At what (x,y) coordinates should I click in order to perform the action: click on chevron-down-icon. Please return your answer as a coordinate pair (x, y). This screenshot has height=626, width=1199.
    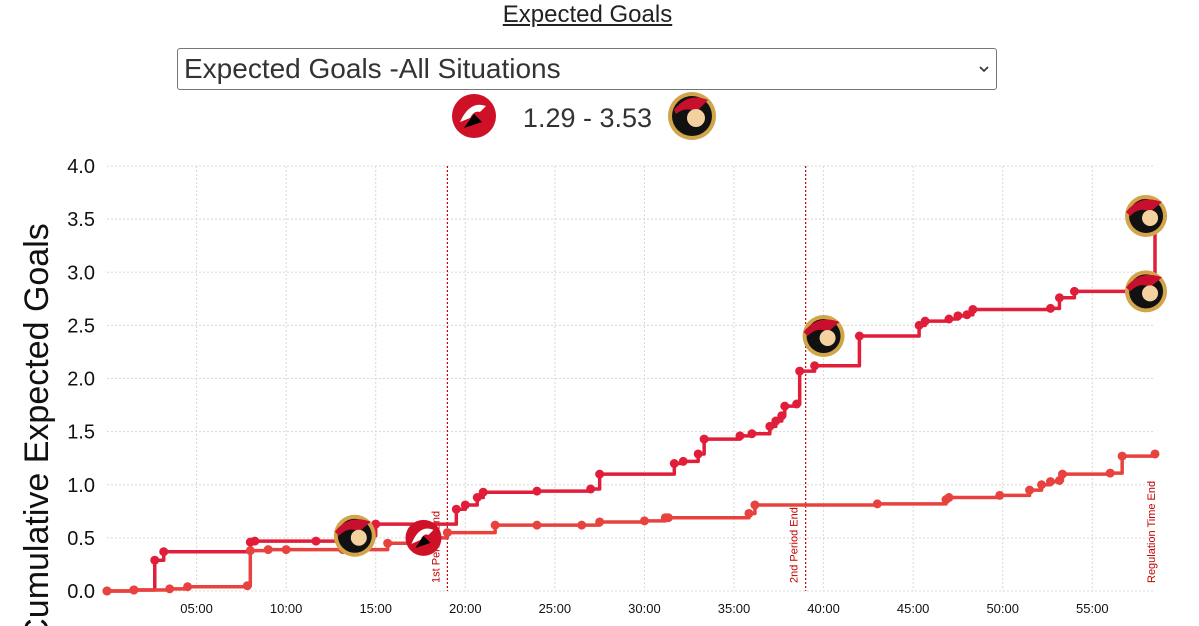
    Looking at the image, I should click on (984, 71).